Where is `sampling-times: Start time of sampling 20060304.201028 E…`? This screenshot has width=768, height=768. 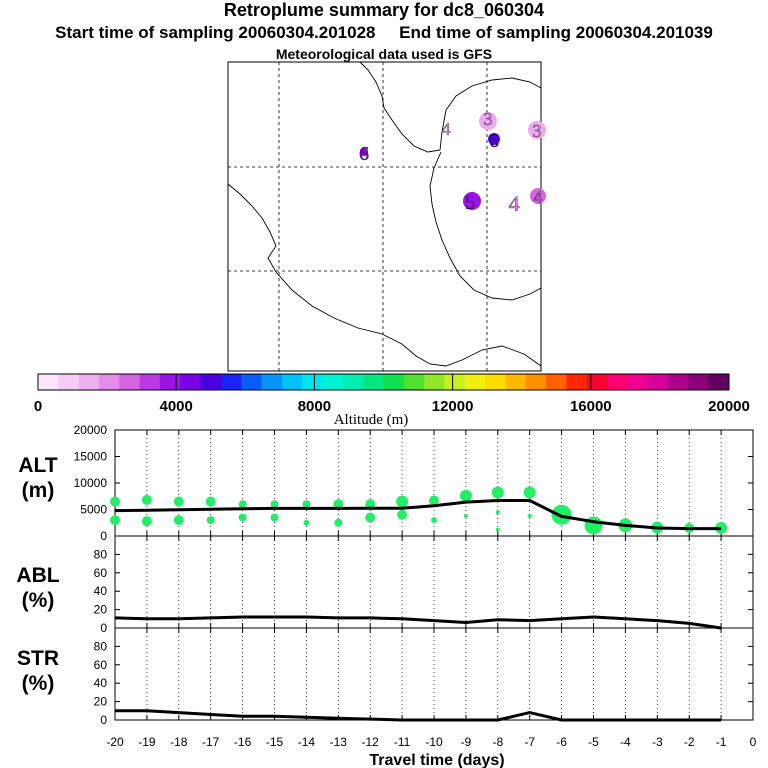
sampling-times: Start time of sampling 20060304.201028 E… is located at coordinates (384, 33).